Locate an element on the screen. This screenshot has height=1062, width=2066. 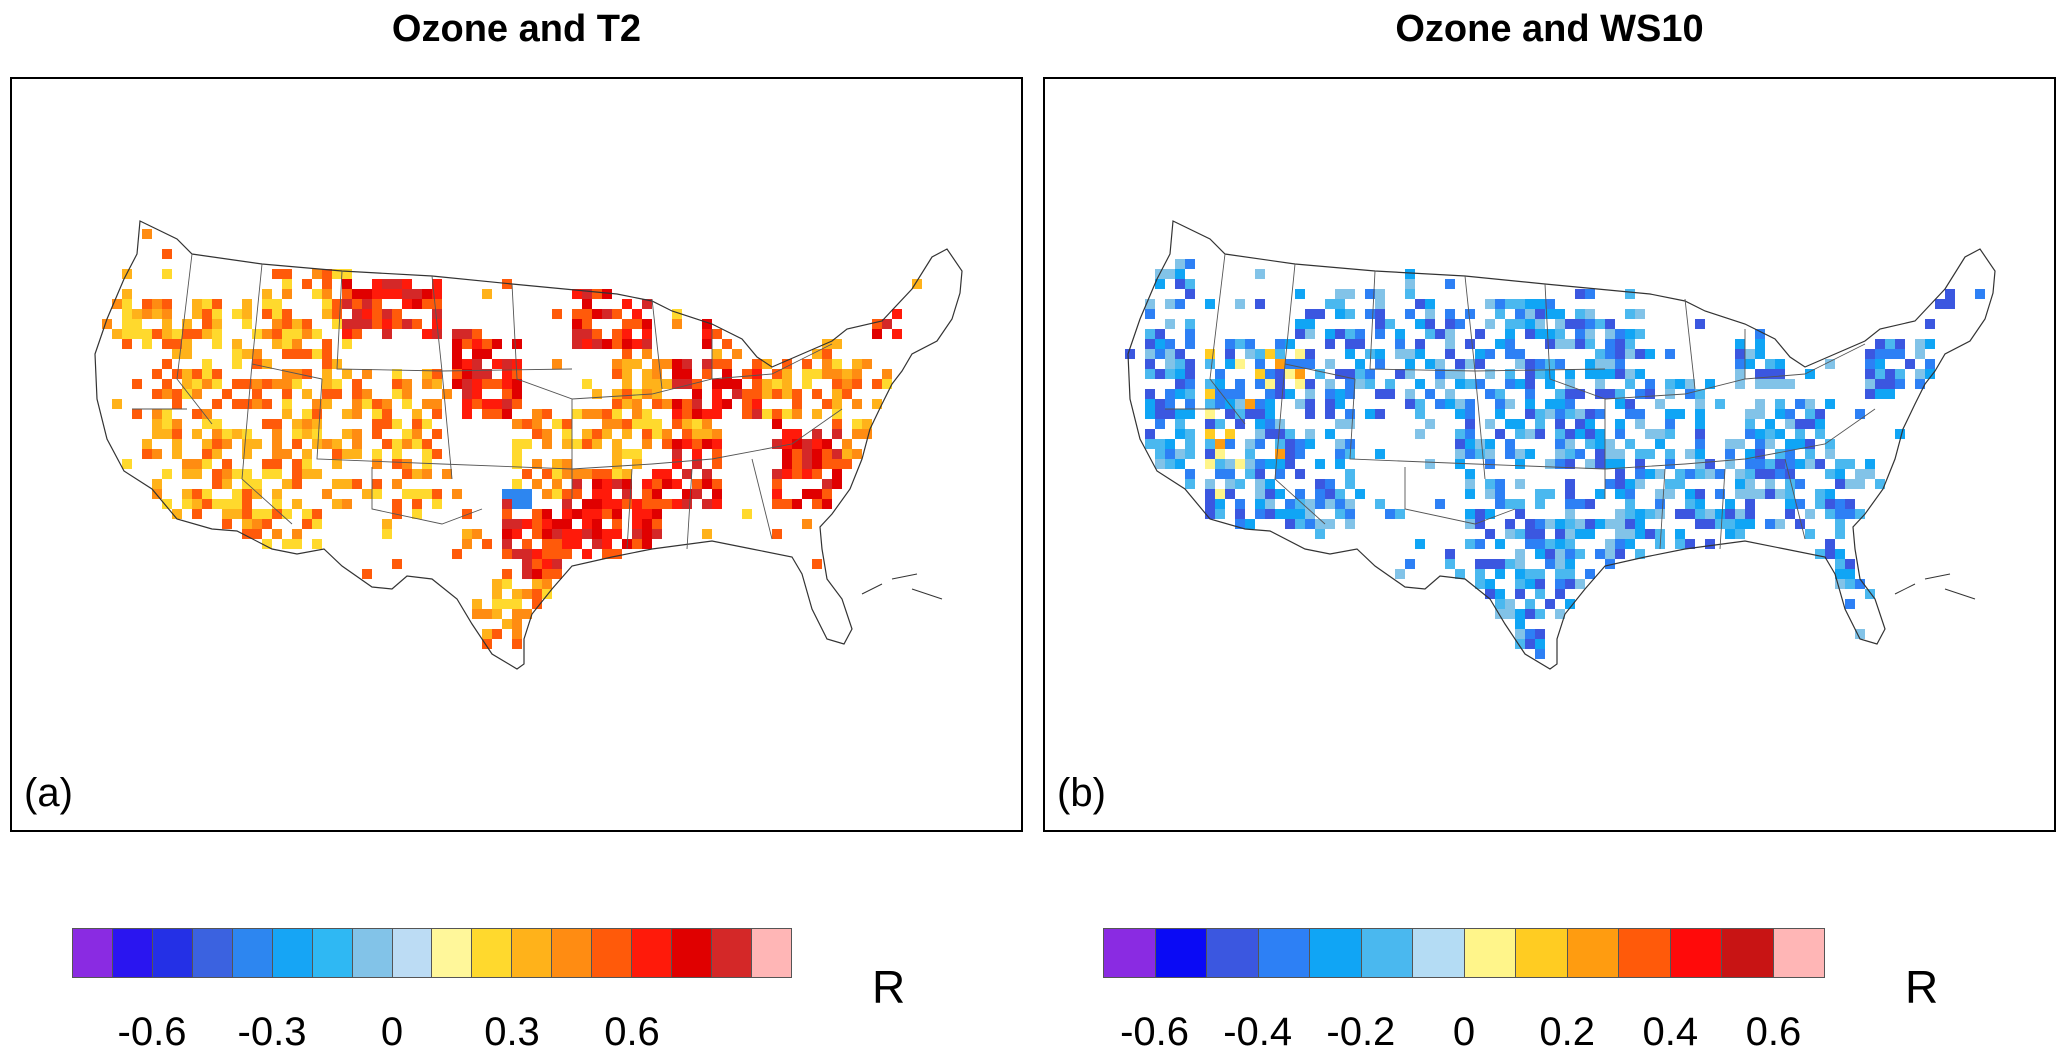
island-outline is located at coordinates (927, 594).